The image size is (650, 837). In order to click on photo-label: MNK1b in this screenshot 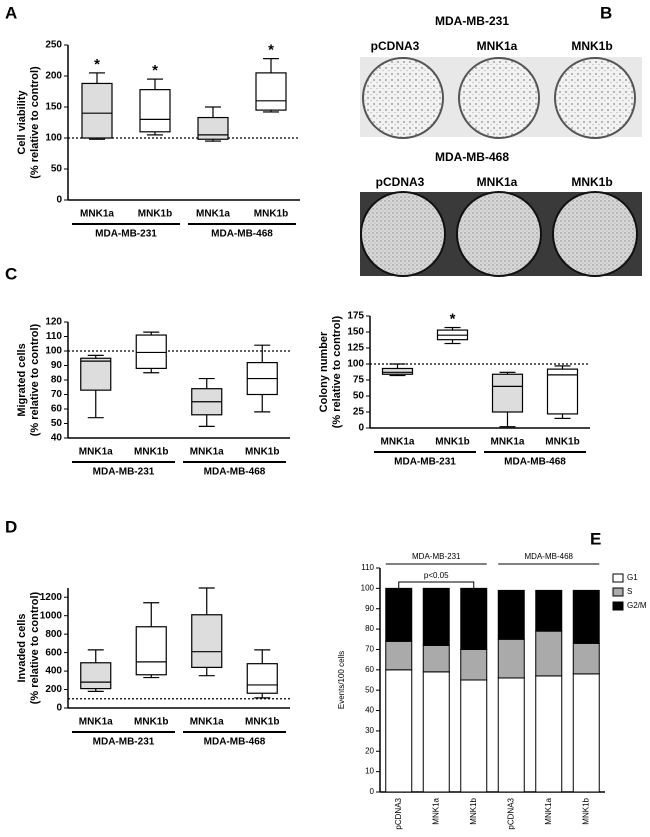, I will do `click(591, 182)`.